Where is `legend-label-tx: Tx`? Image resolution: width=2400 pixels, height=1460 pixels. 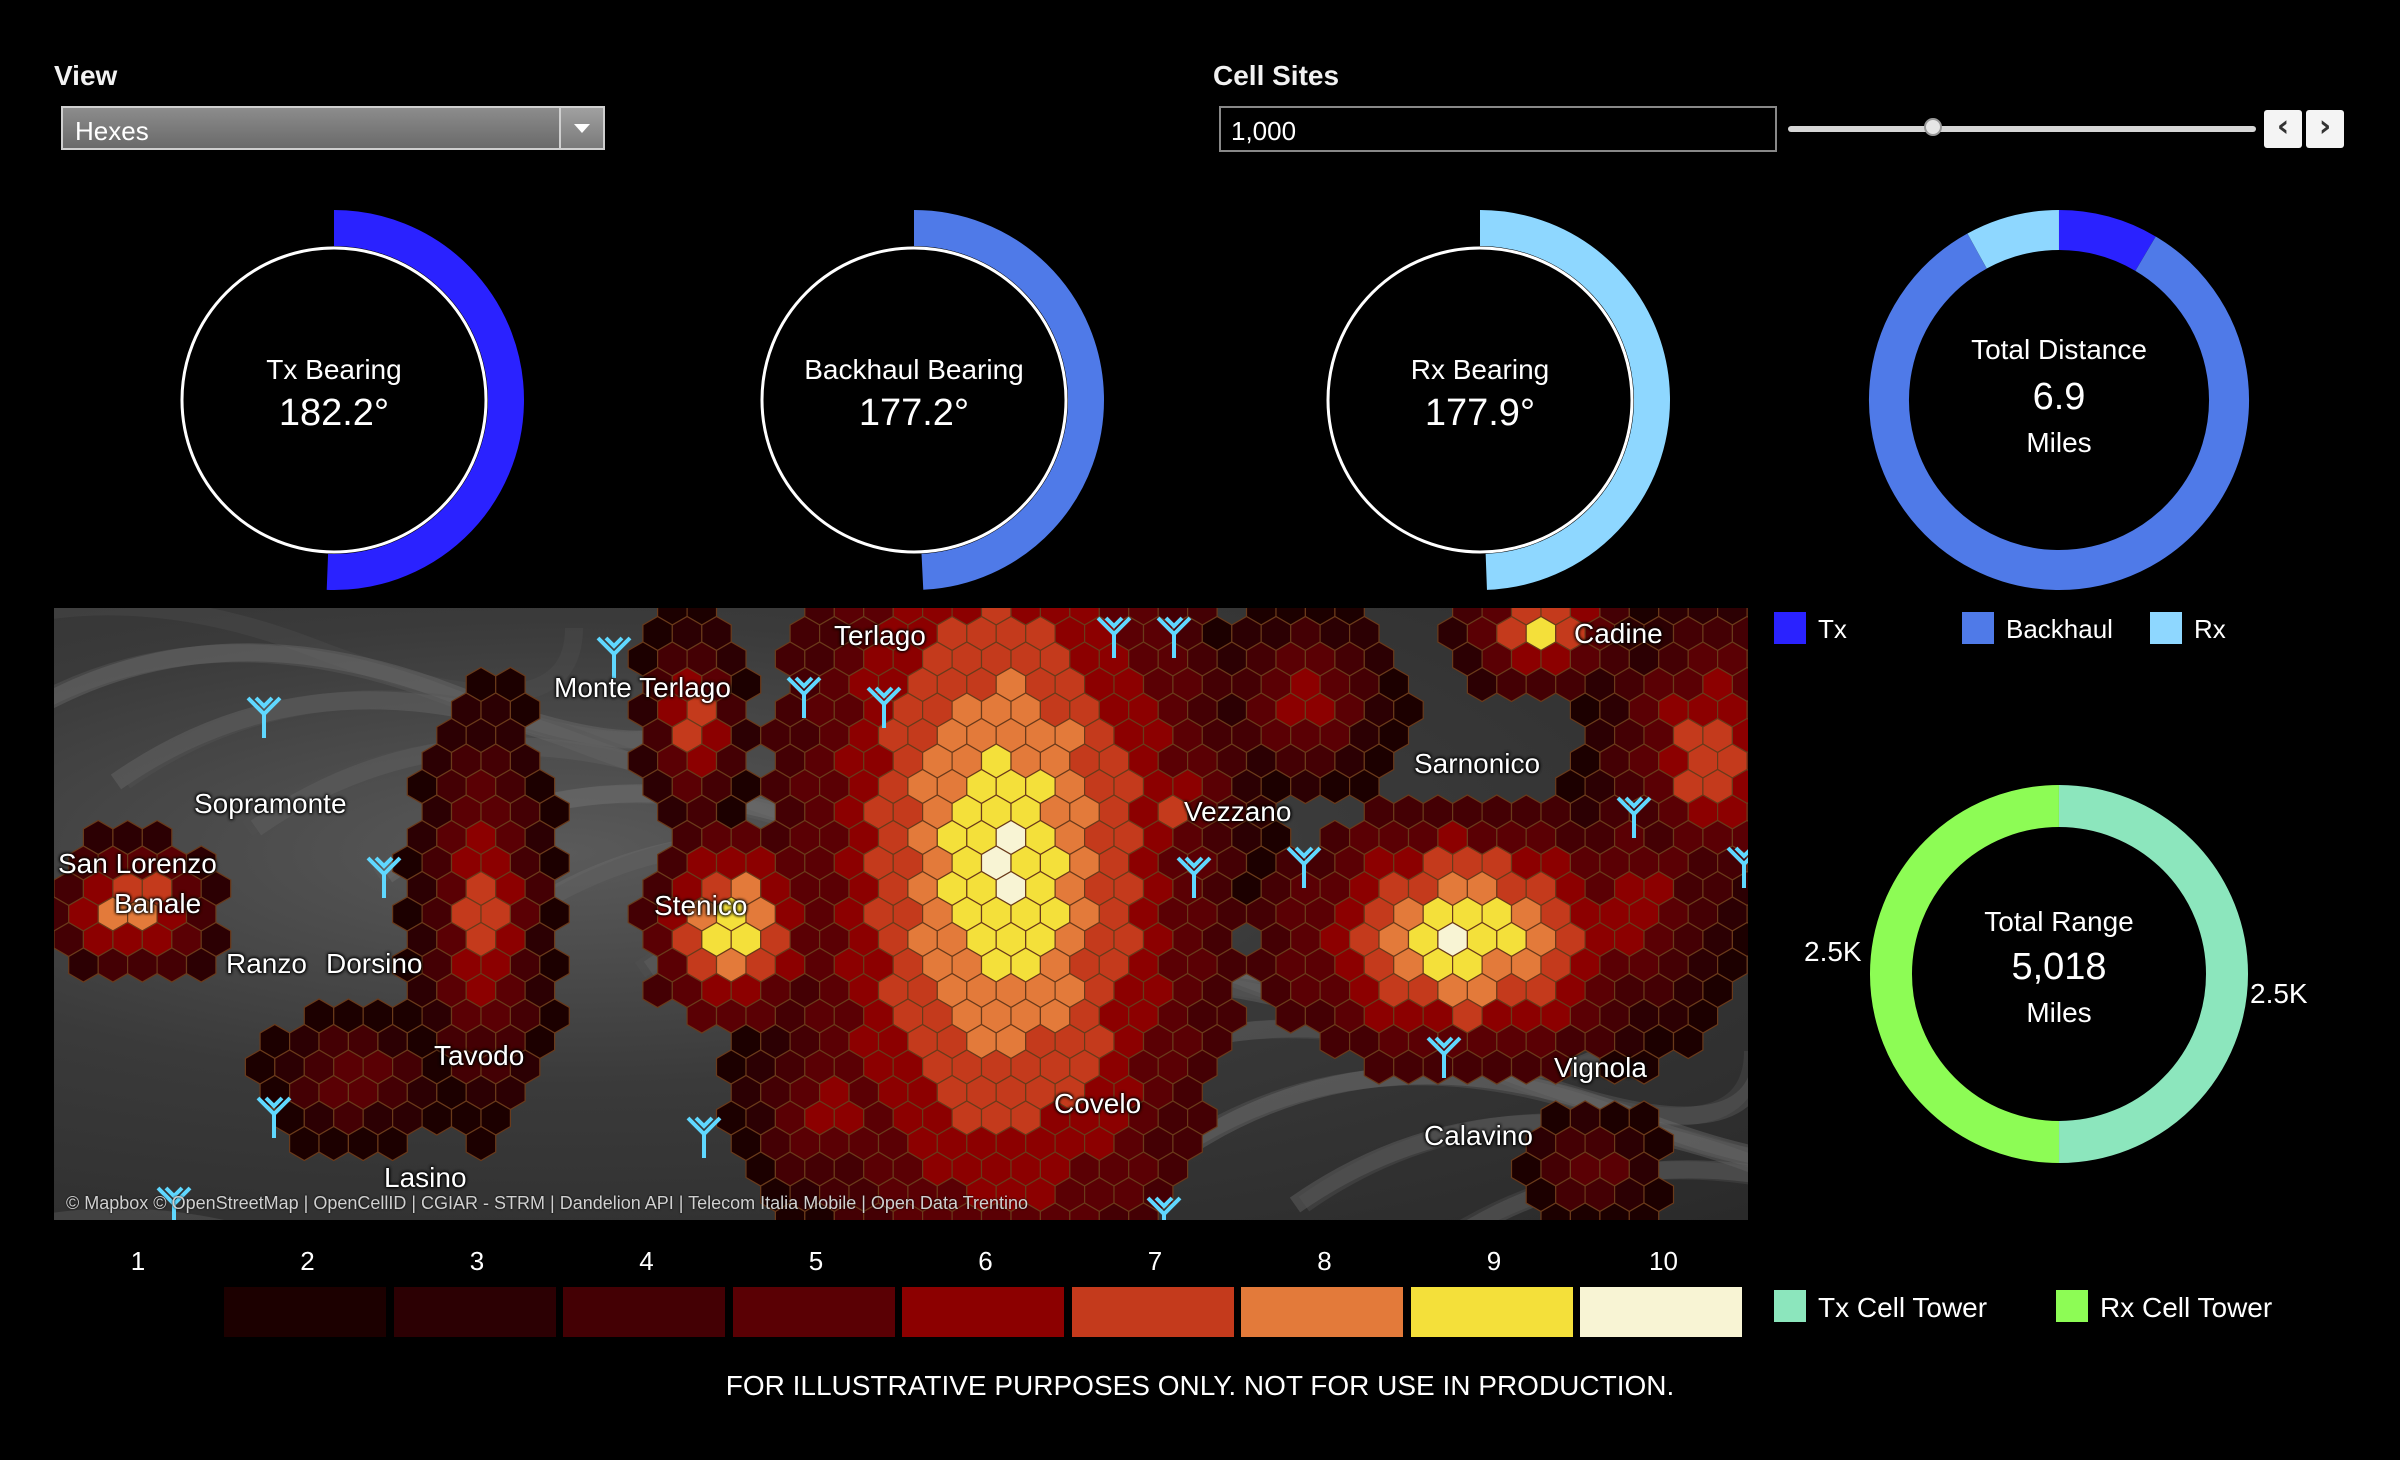
legend-label-tx: Tx is located at coordinates (1832, 629).